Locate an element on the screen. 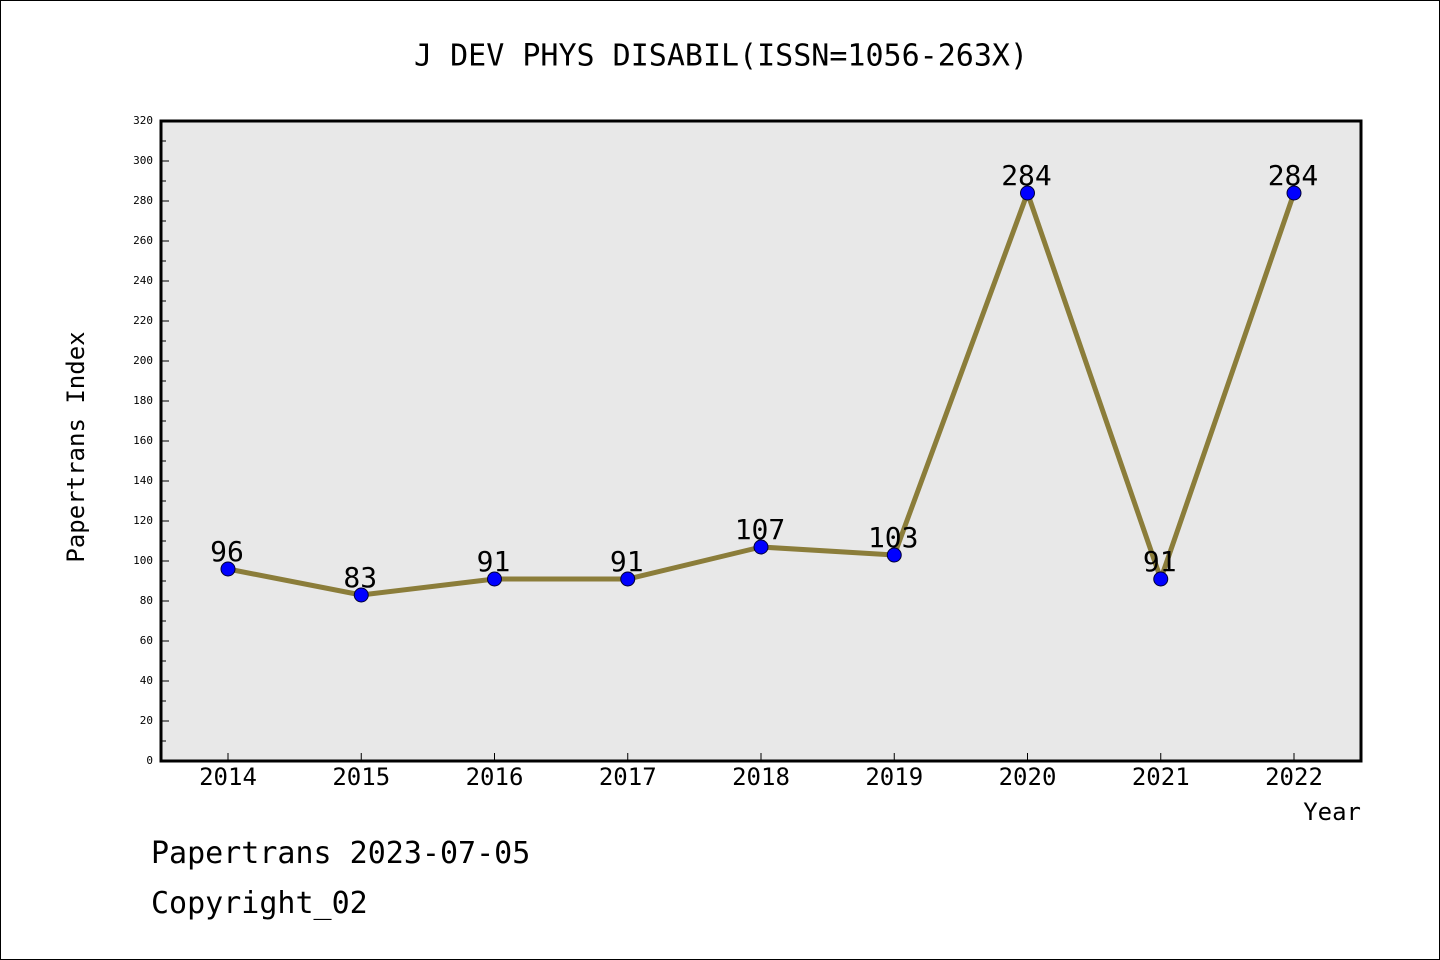 This screenshot has height=960, width=1440. y-axis-label: Papertrans Index is located at coordinates (76, 446).